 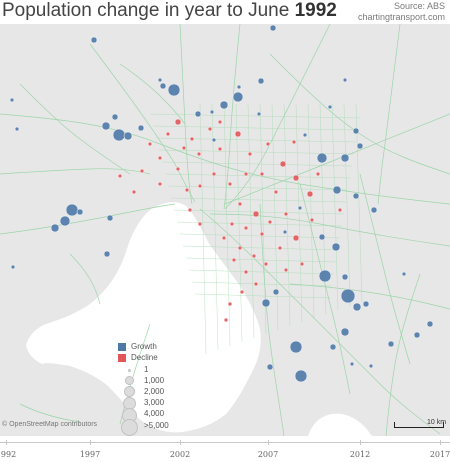 I want to click on map-attribution: © OpenStreetMap contributors, so click(x=50, y=424).